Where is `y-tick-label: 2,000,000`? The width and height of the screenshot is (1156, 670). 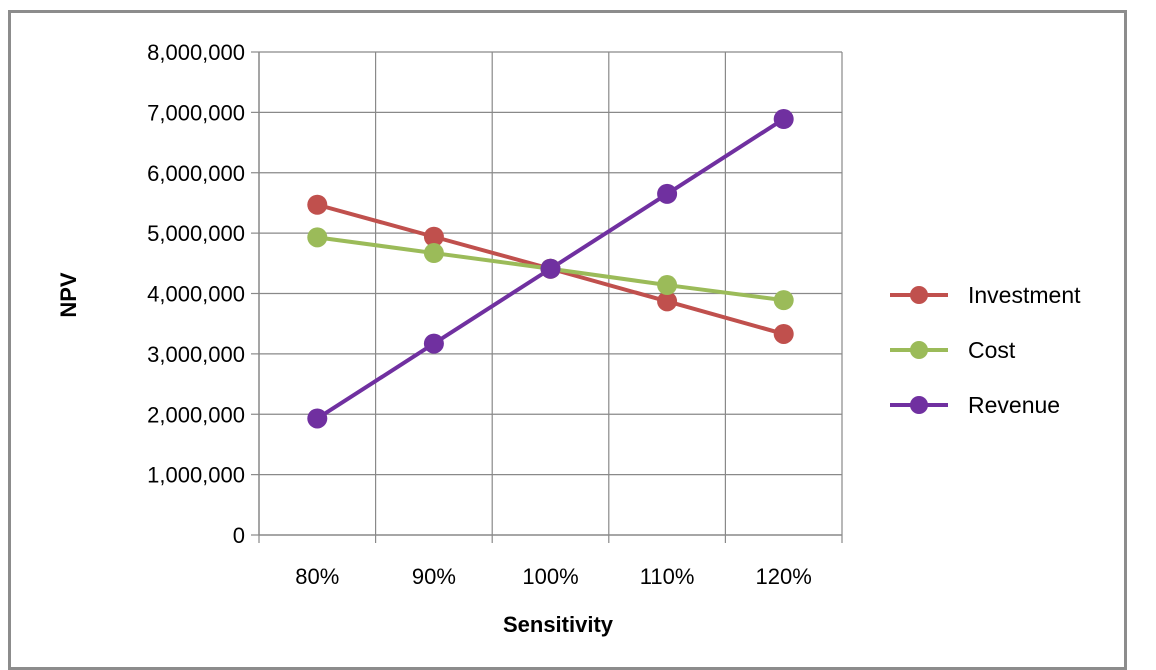
y-tick-label: 2,000,000 is located at coordinates (196, 414).